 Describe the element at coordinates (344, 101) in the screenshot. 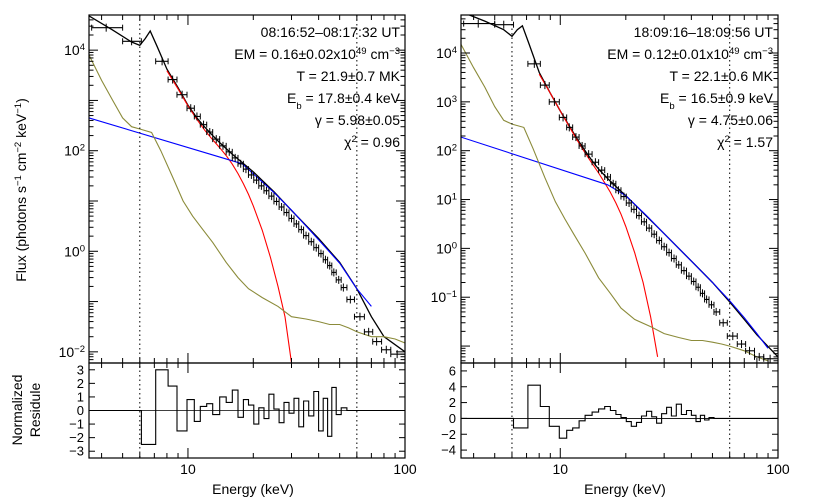

I see `fit-annotation: Eb = 17.8±0.4 keV` at that location.